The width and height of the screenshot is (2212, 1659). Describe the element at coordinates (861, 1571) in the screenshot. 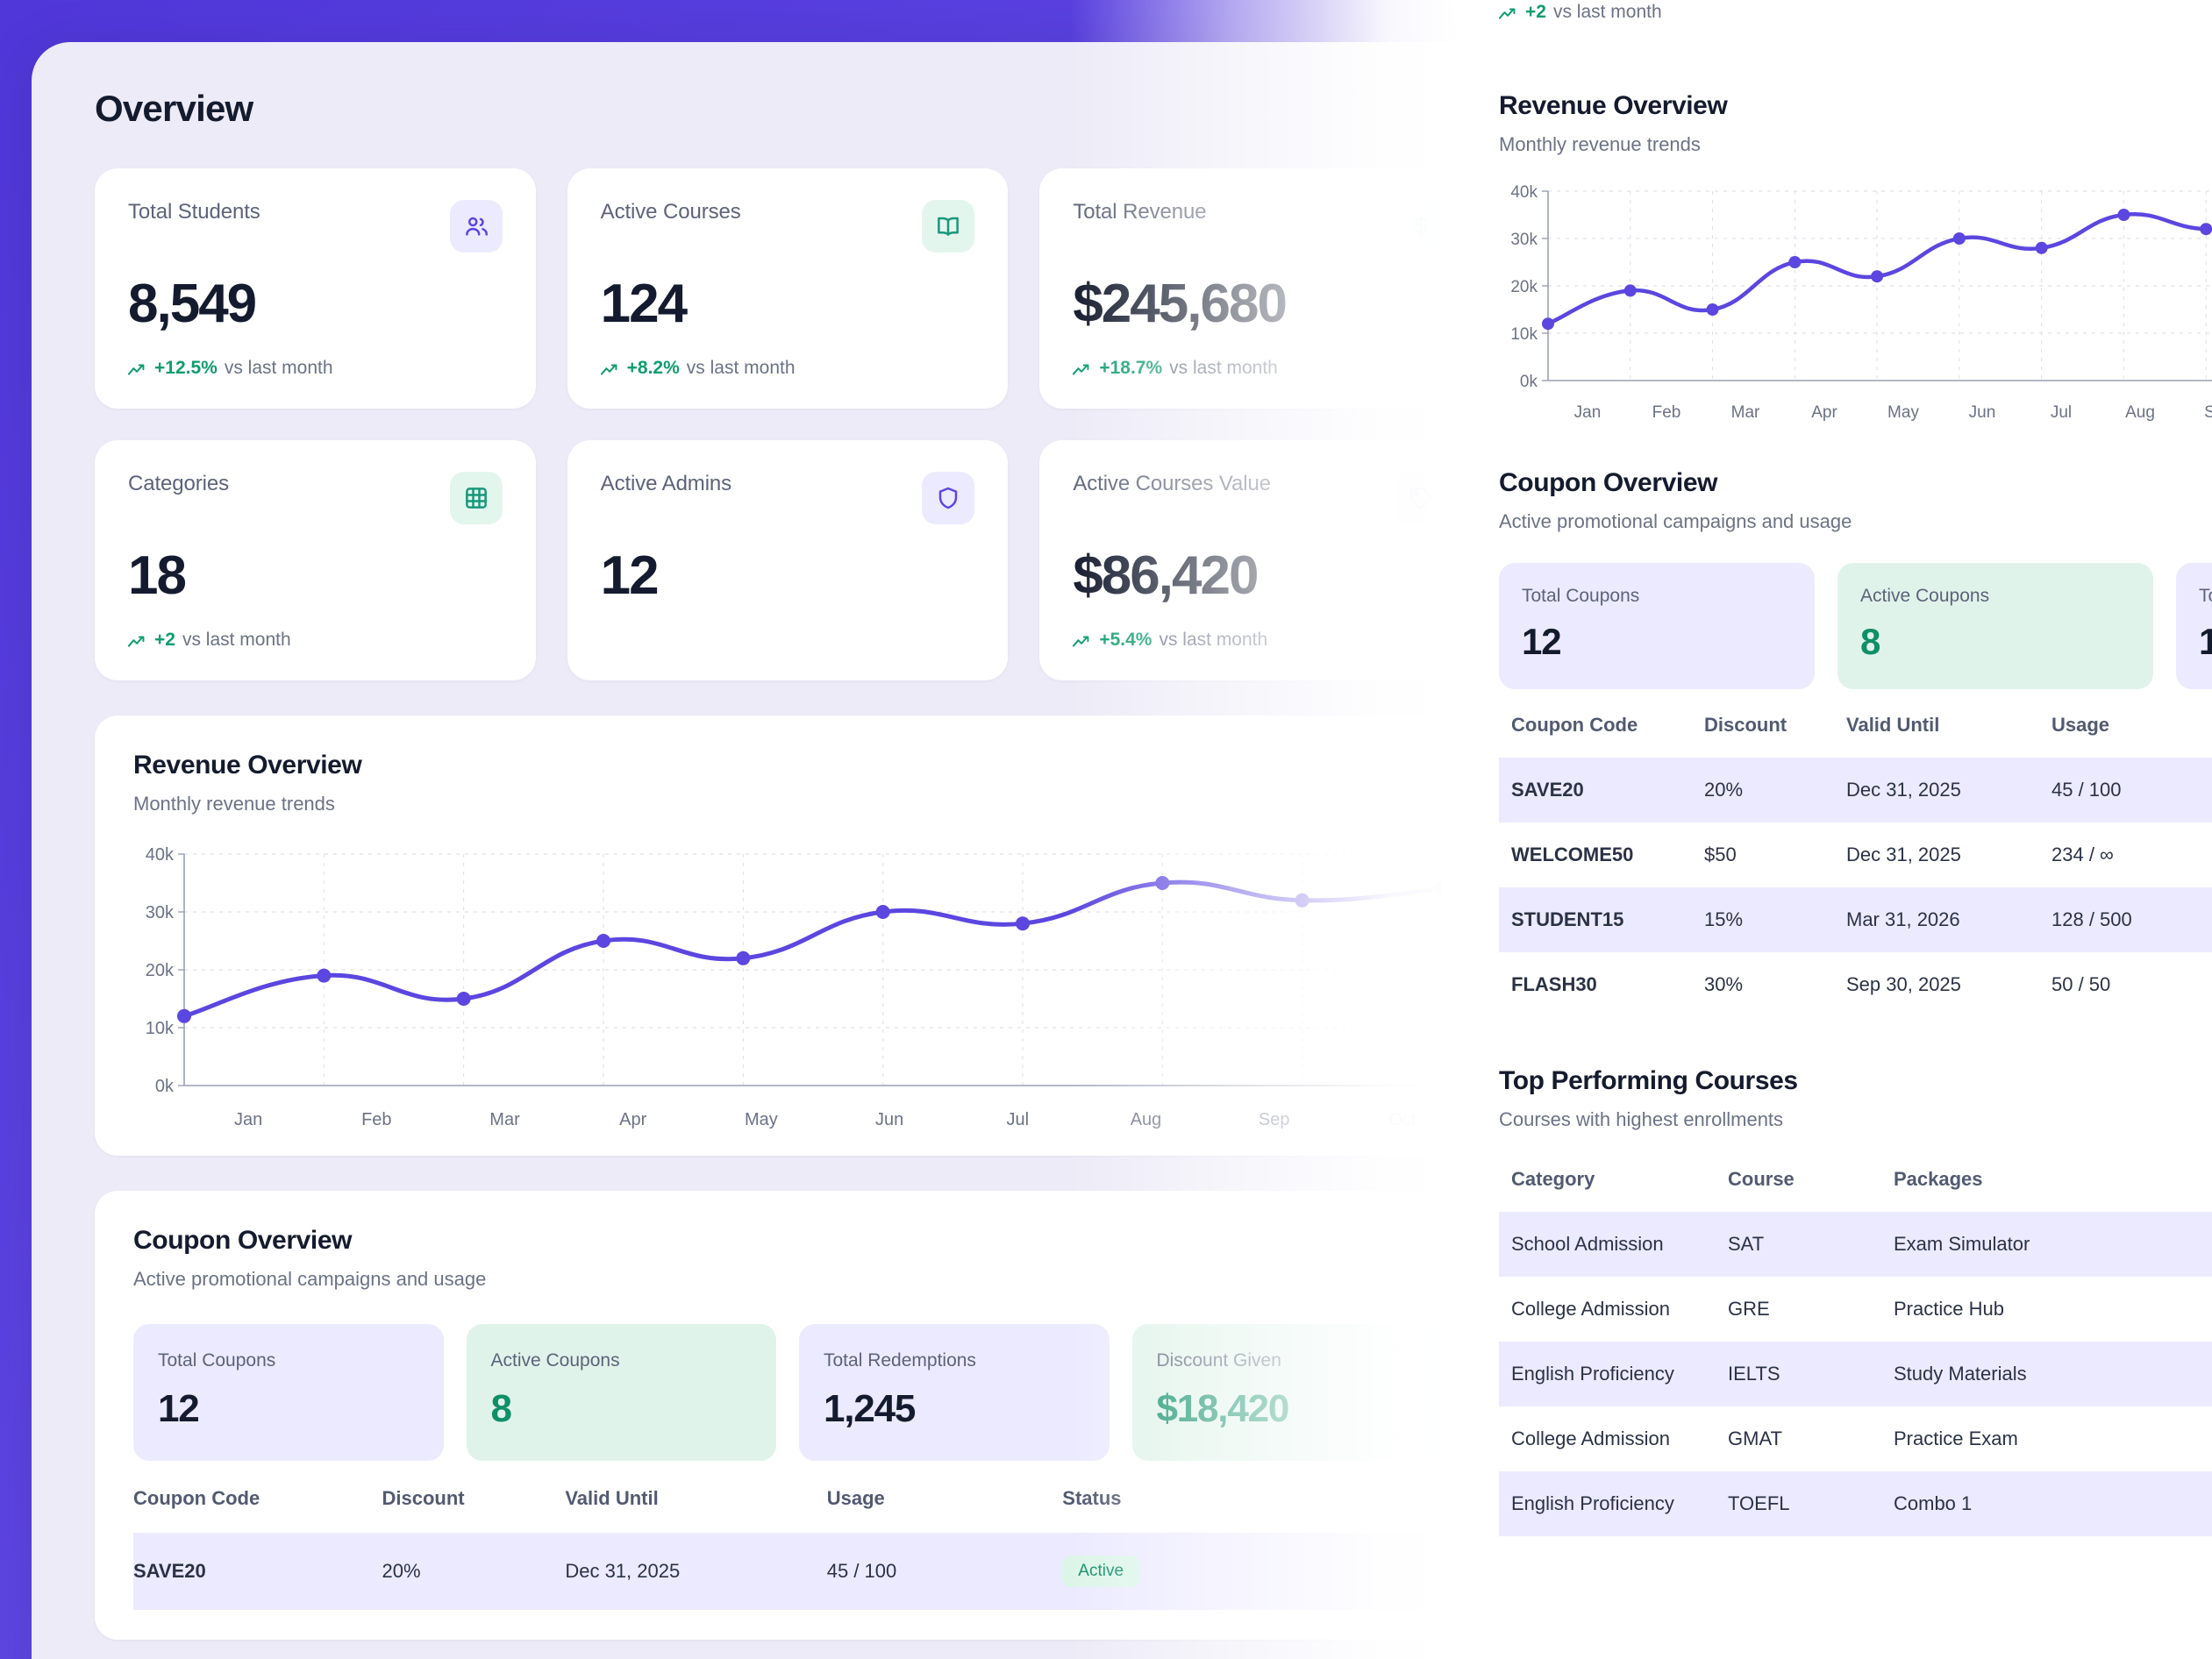

I see `coupon-usage: 45 / 100` at that location.